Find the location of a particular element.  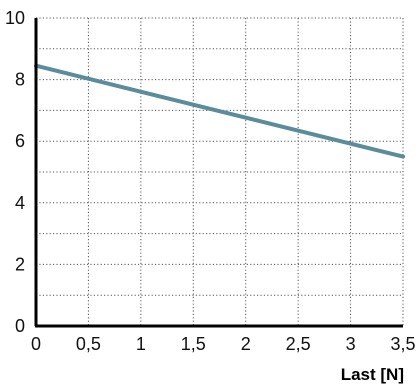

y-tick-labels: 0 2 4 6 8 10 is located at coordinates (15, 172).